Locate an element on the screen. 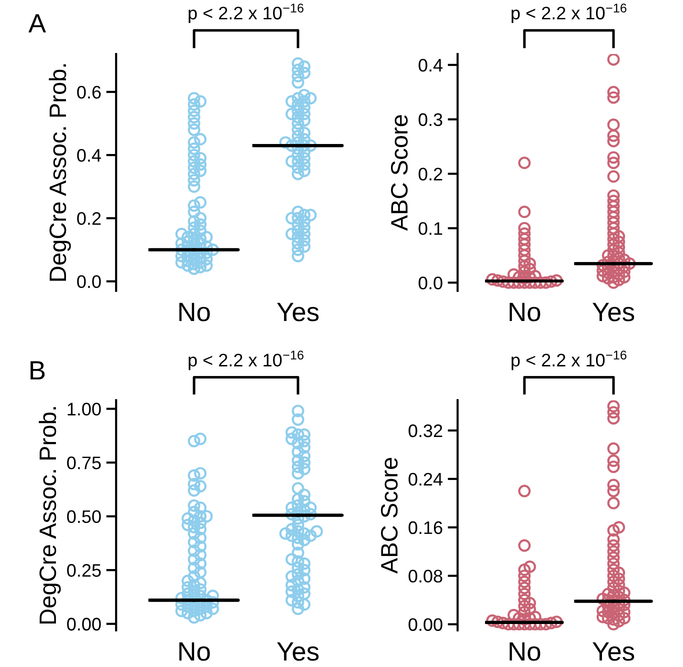 The image size is (683, 667). y-tick-label: 0.50 is located at coordinates (84, 517).